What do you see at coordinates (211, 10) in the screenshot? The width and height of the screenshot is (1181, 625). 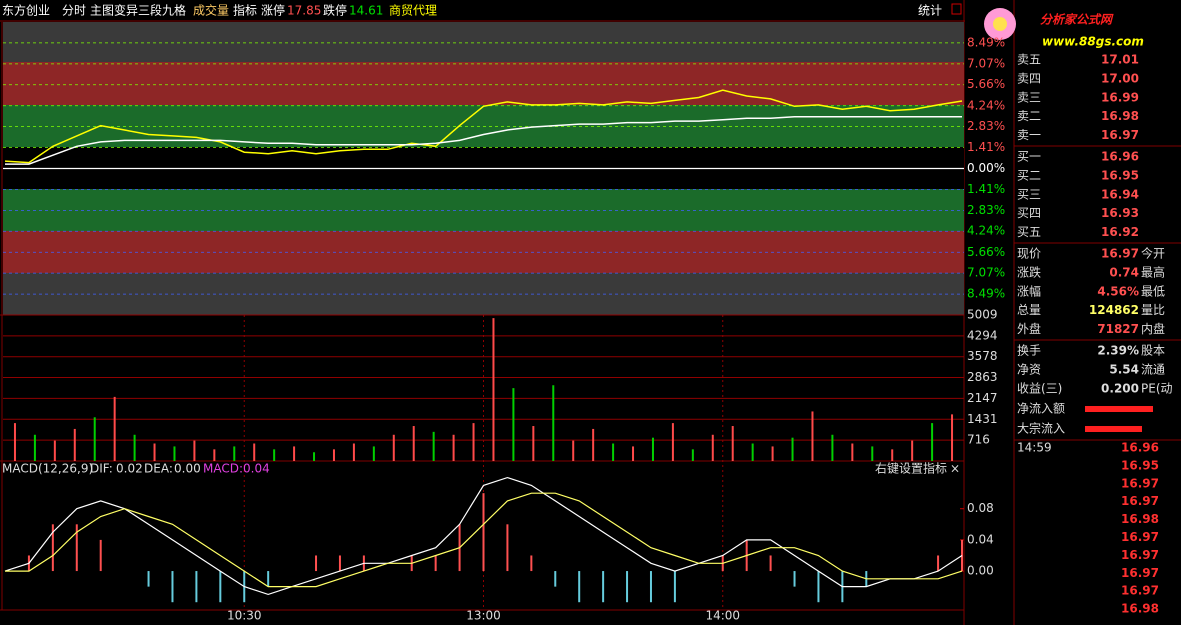 I see `volume-menu: 成交量` at bounding box center [211, 10].